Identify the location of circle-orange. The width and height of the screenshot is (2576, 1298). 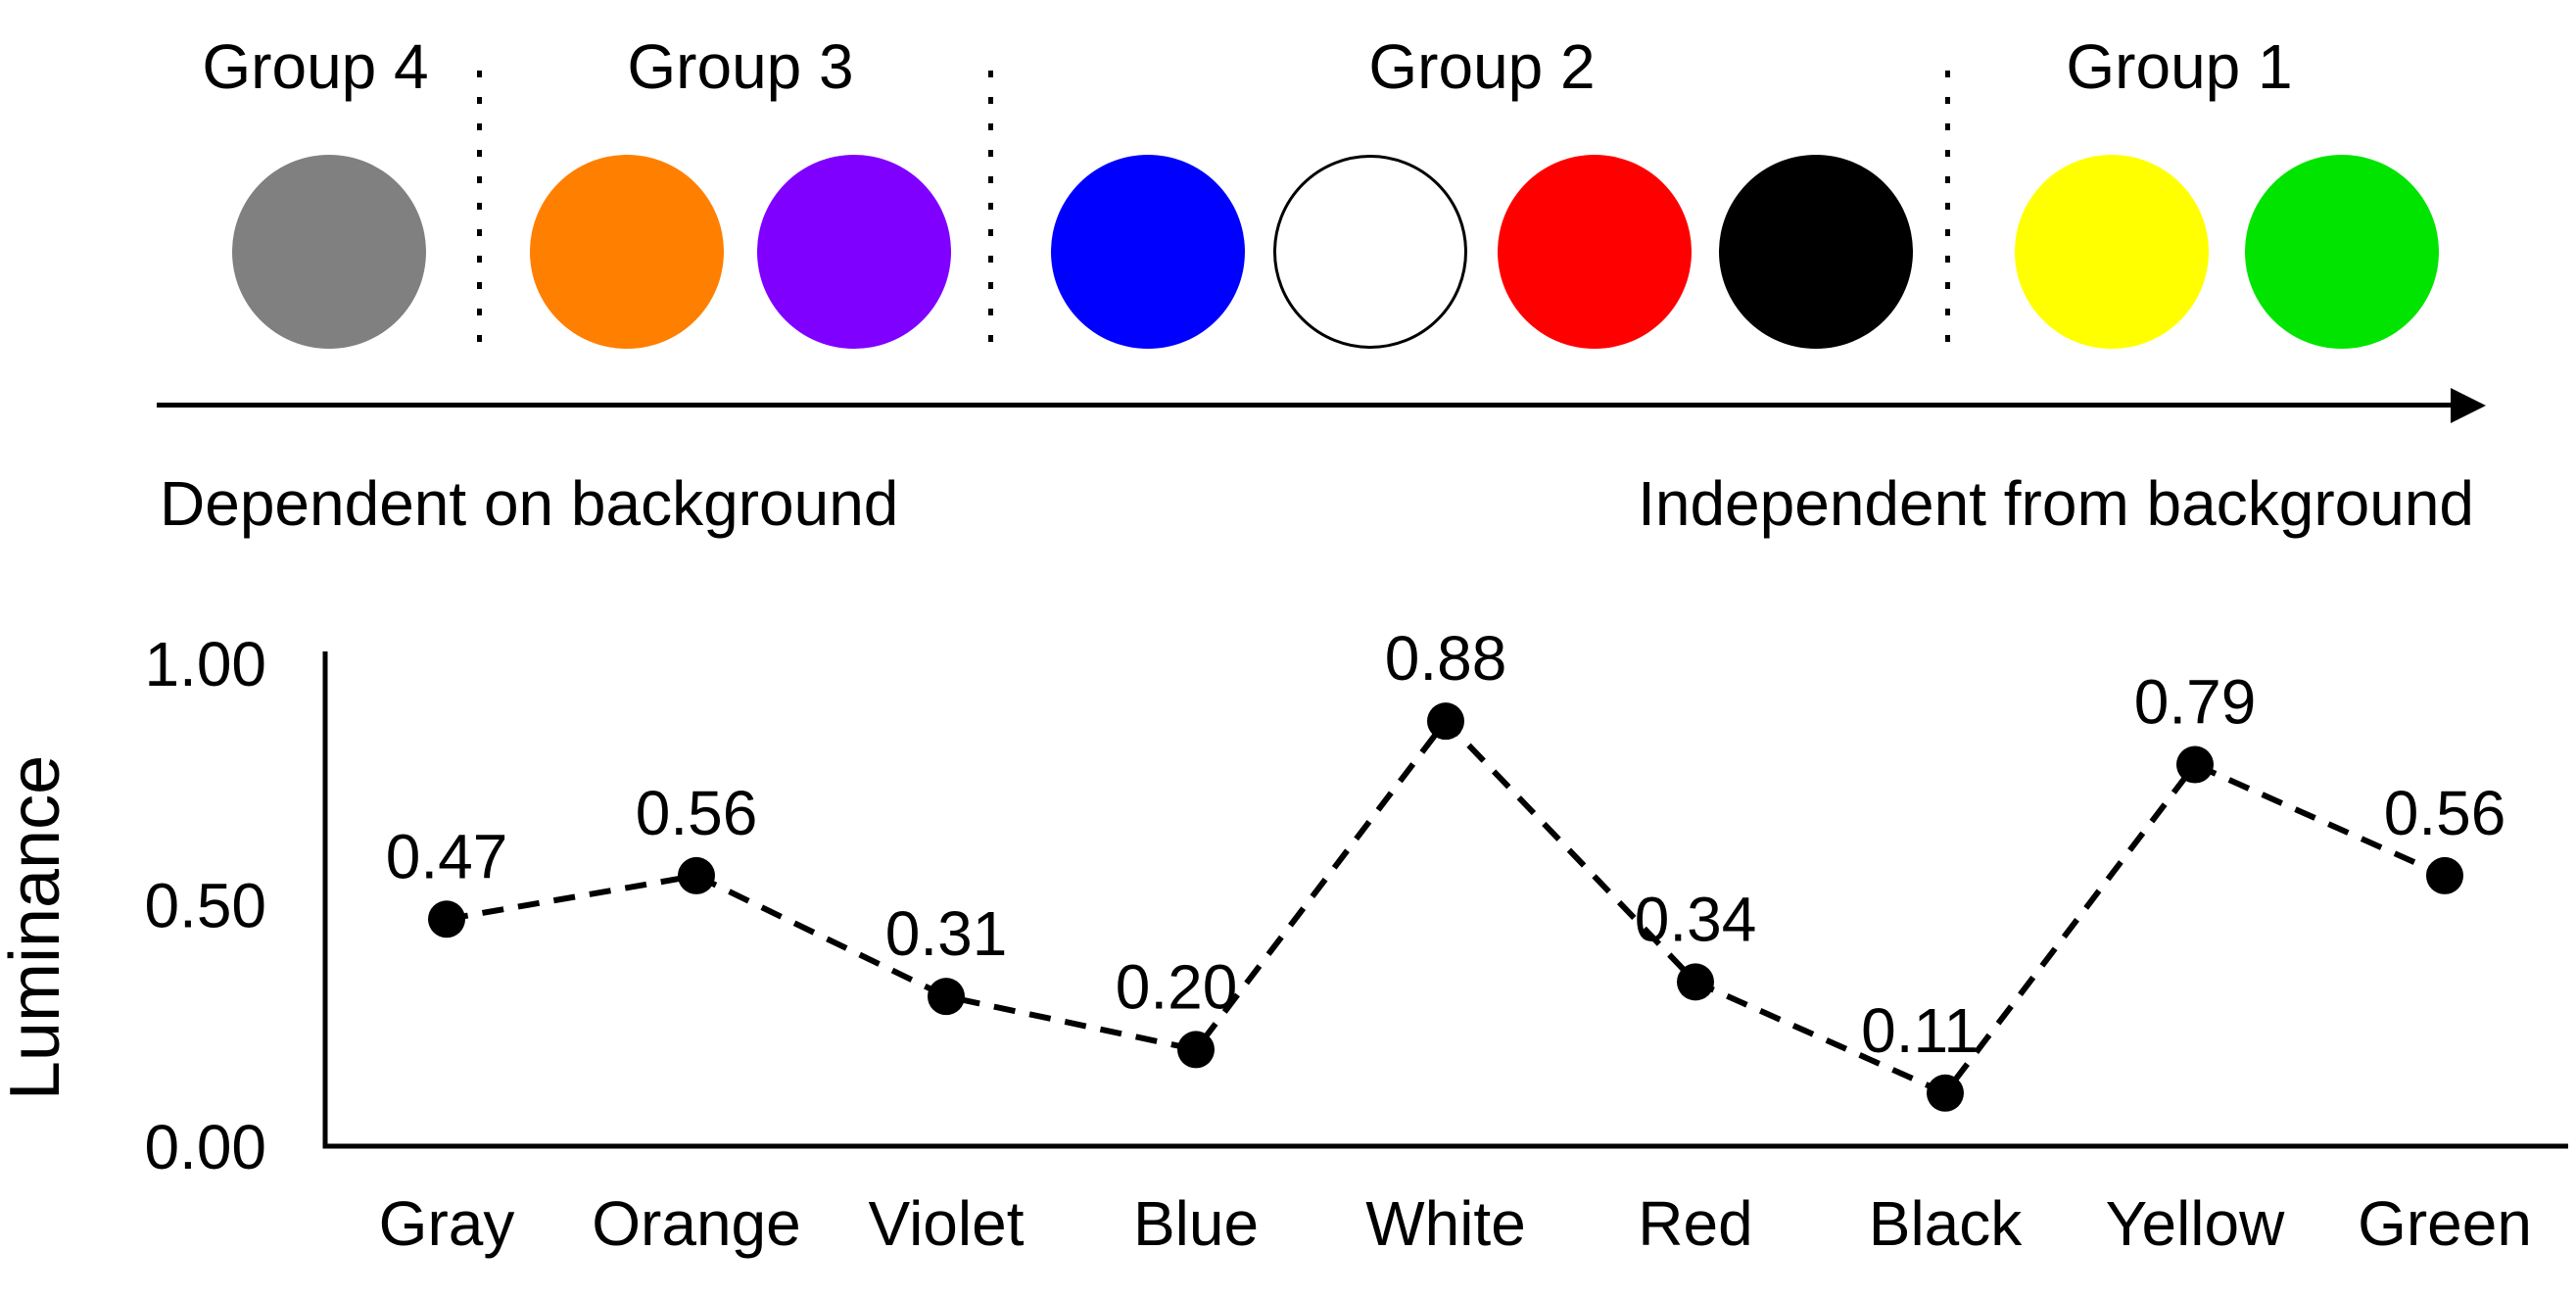
(627, 252).